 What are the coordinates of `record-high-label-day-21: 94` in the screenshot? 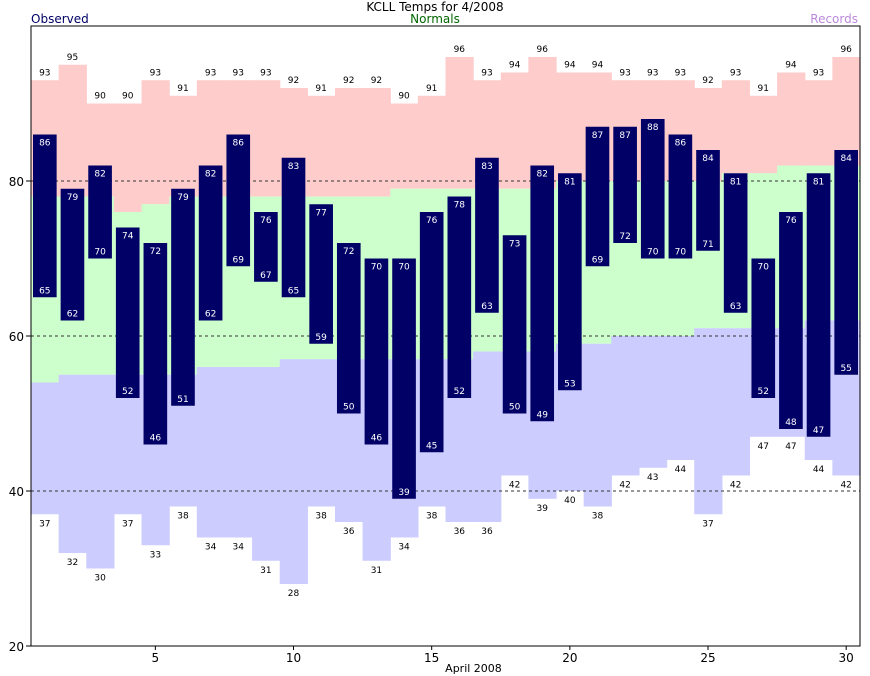 It's located at (598, 66).